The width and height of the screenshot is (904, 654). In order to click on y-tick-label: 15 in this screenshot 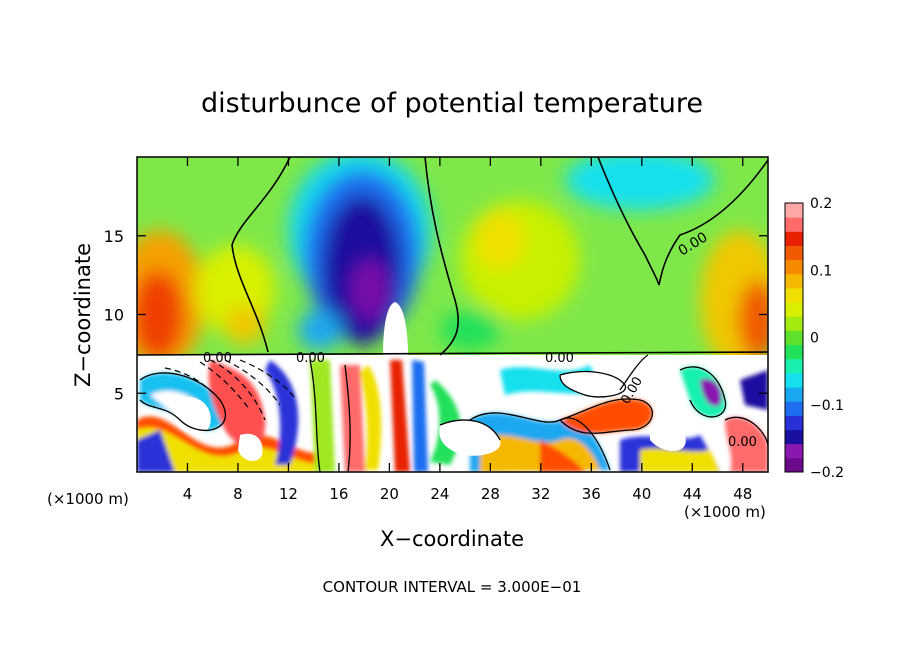, I will do `click(114, 236)`.